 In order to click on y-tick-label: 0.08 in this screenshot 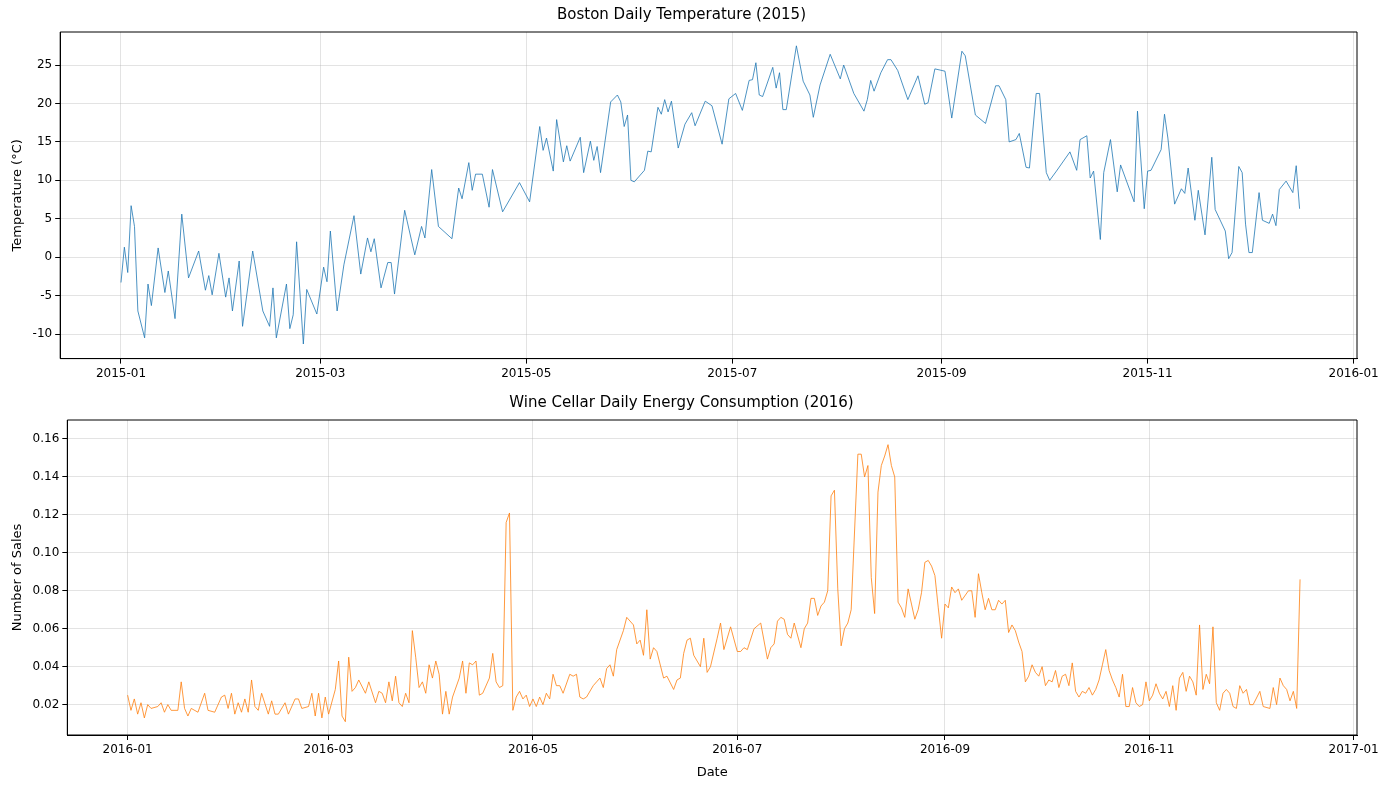, I will do `click(46, 589)`.